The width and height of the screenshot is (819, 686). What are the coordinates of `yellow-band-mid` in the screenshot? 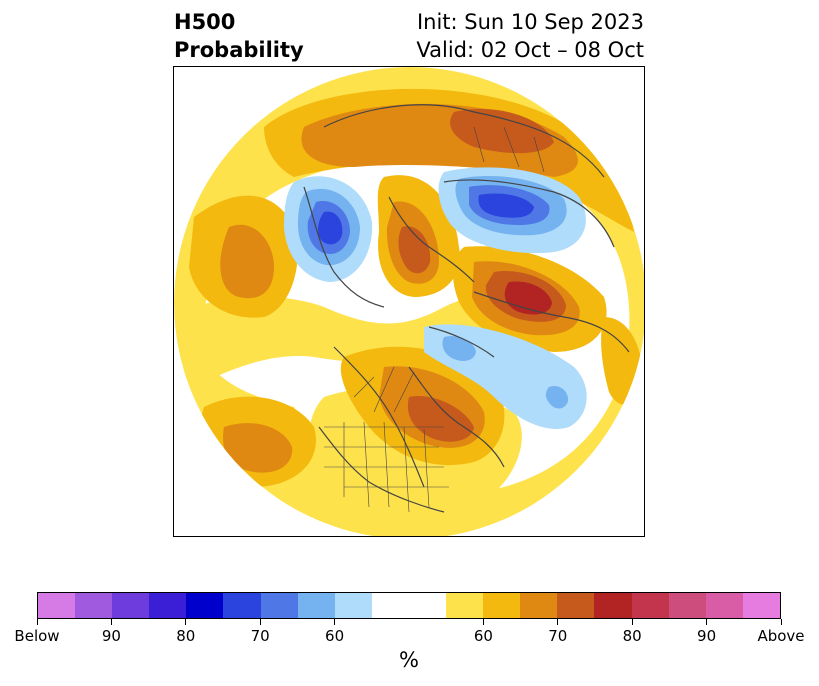 It's located at (349, 341).